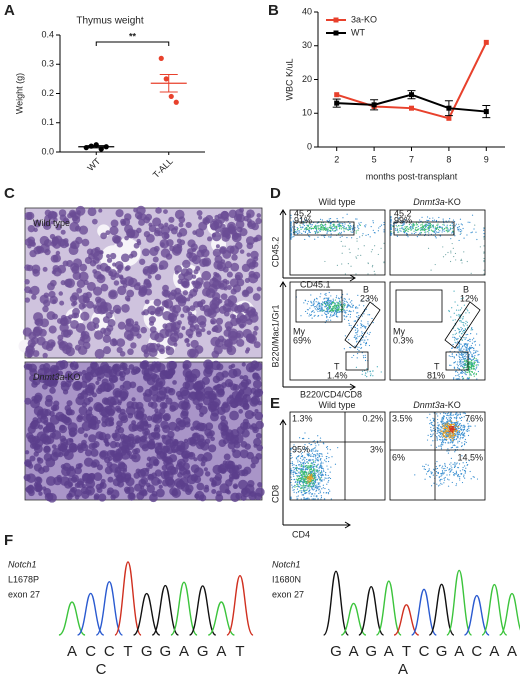  What do you see at coordinates (109, 21) in the screenshot?
I see `chart-title: Thymus weight` at bounding box center [109, 21].